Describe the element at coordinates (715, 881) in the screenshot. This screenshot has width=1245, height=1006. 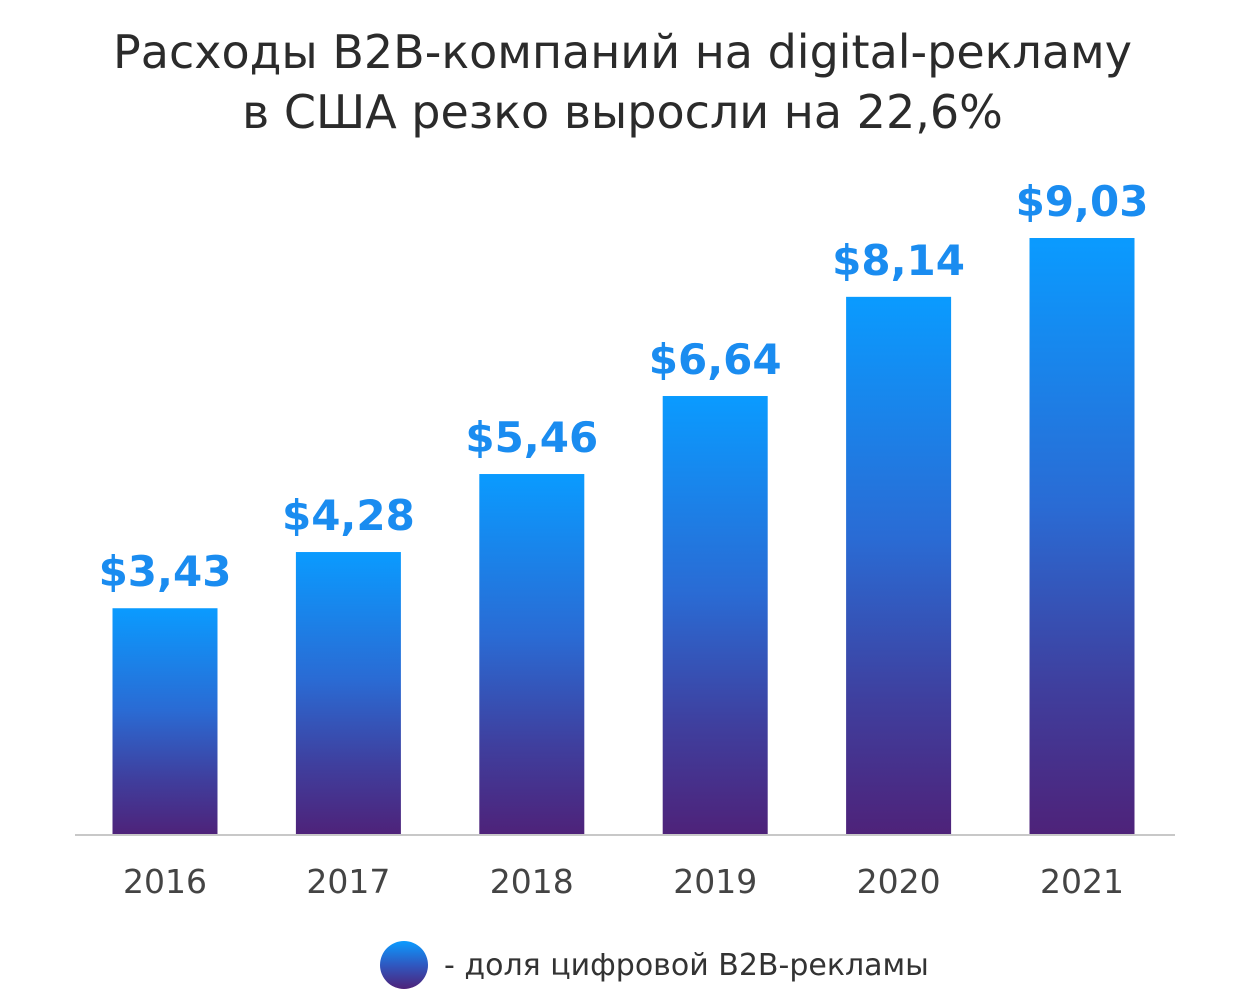
I see `x-tick-label-2019: 2019` at that location.